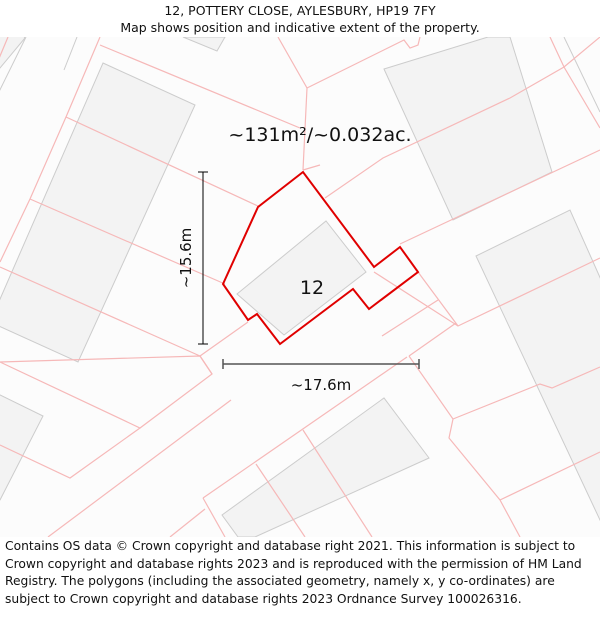 This screenshot has height=625, width=600. Describe the element at coordinates (321, 364) in the screenshot. I see `width-dimension-line` at that location.